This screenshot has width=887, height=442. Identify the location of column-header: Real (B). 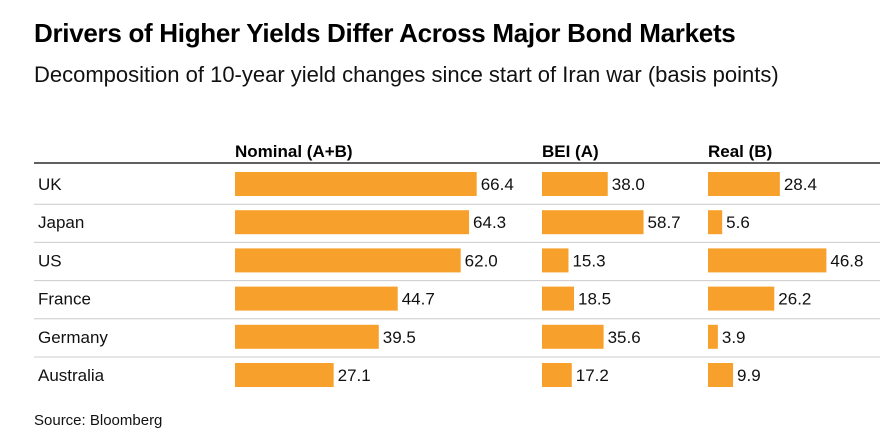
(740, 151).